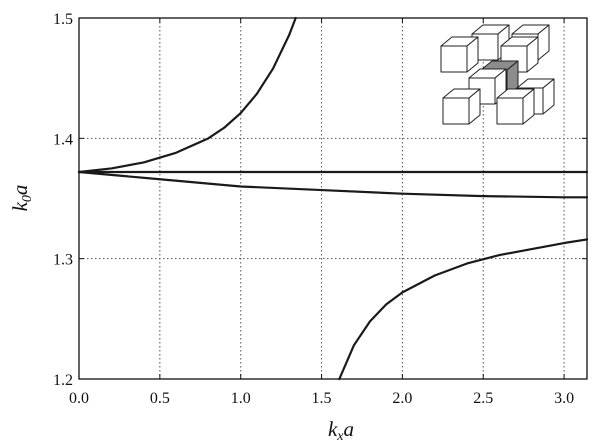 This screenshot has height=442, width=598. Describe the element at coordinates (63, 139) in the screenshot. I see `y-tick-label: 1.4` at that location.